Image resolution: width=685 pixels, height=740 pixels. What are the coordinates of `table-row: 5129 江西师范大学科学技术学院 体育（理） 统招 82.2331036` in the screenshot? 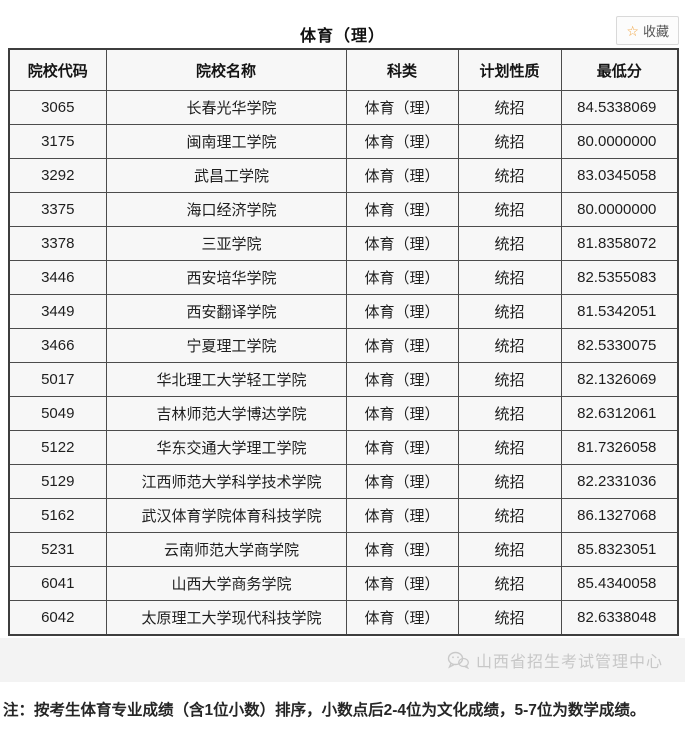 It's located at (343, 481).